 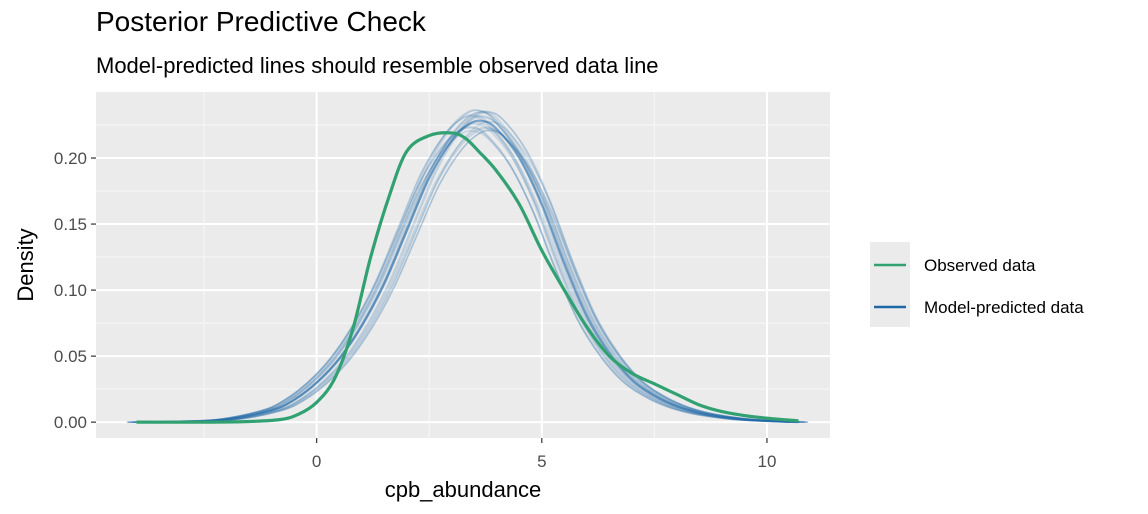 What do you see at coordinates (890, 305) in the screenshot?
I see `legend-key-background-model` at bounding box center [890, 305].